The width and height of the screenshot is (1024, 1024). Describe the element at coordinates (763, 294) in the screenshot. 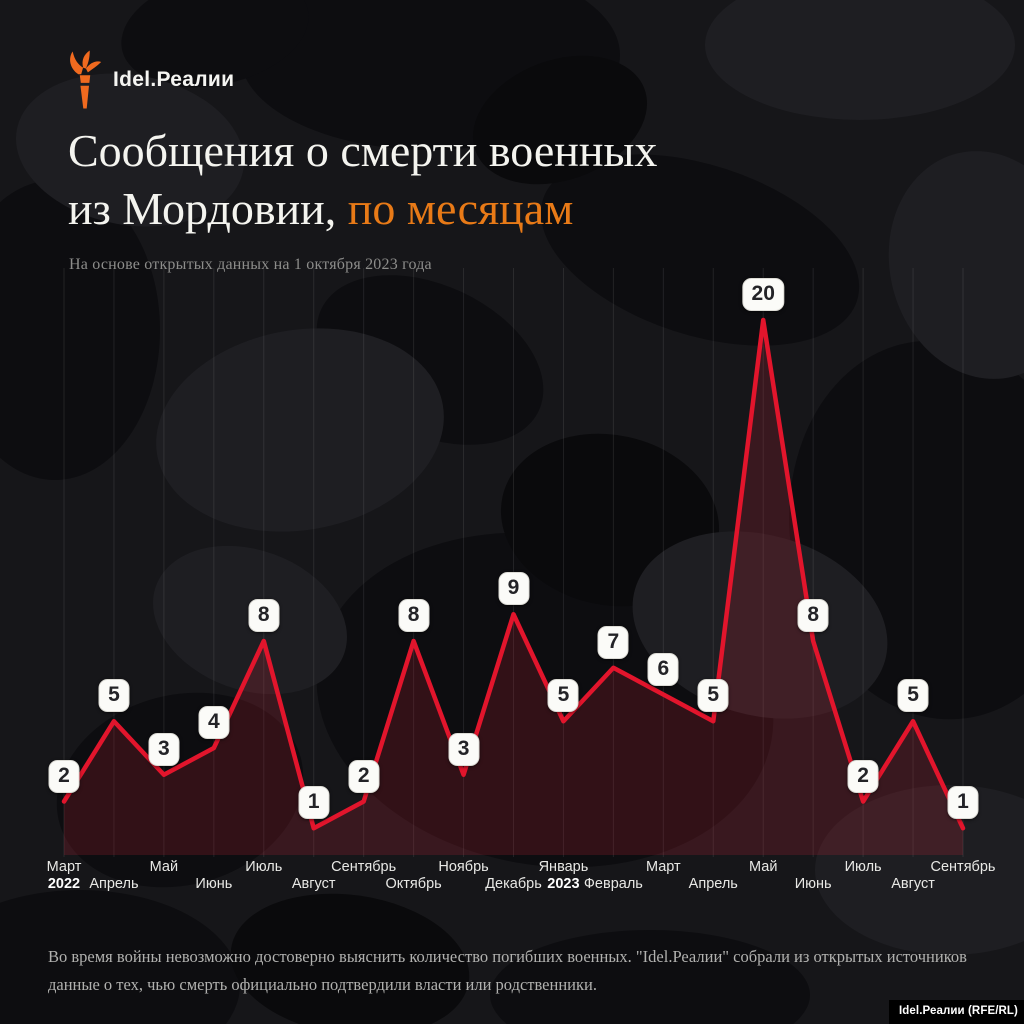

I see `value-badge: 20` at that location.